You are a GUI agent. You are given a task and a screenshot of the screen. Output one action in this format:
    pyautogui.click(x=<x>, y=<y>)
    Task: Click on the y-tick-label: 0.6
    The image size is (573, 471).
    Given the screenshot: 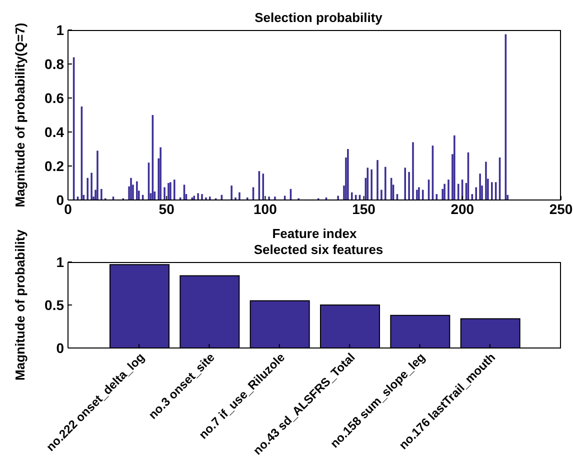 What is the action you would take?
    pyautogui.click(x=54, y=98)
    